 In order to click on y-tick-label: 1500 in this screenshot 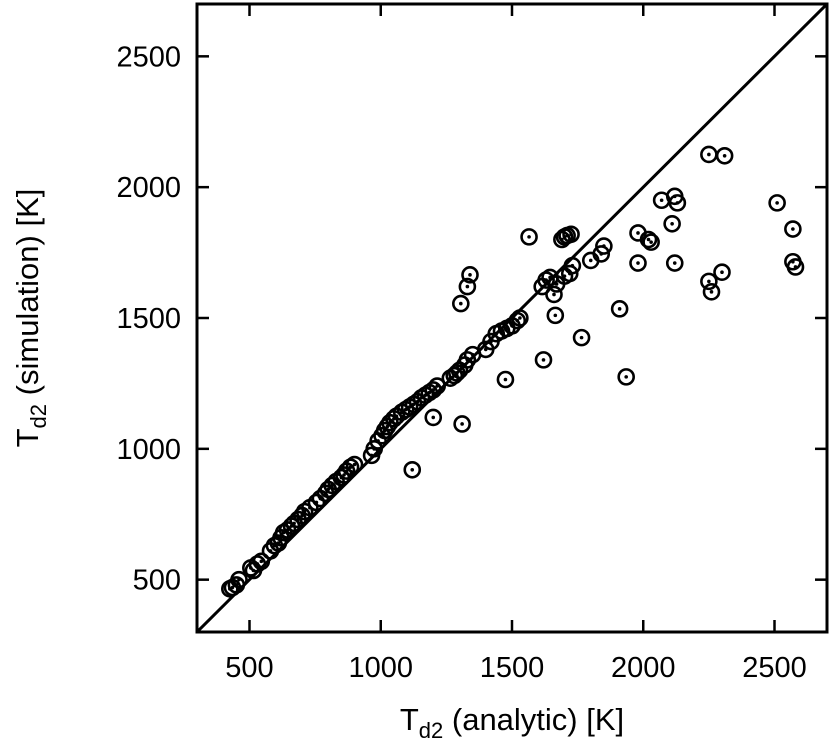, I will do `click(148, 319)`.